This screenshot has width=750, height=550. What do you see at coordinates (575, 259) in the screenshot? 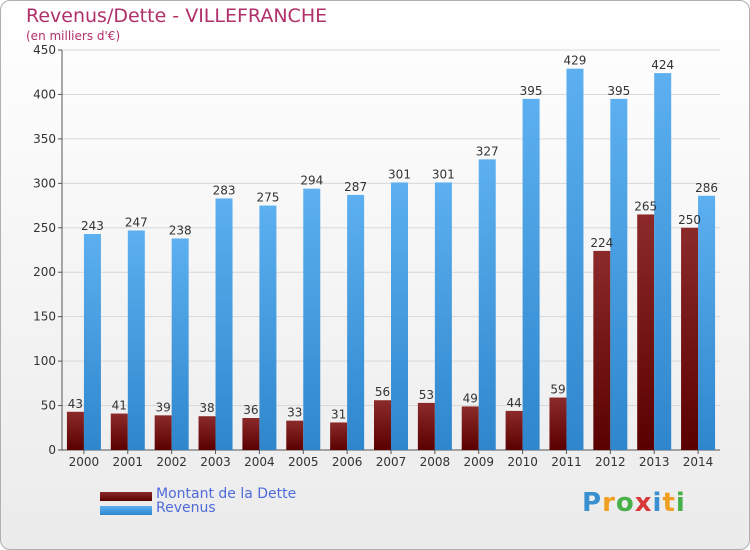
I see `bar-revenue-2011` at bounding box center [575, 259].